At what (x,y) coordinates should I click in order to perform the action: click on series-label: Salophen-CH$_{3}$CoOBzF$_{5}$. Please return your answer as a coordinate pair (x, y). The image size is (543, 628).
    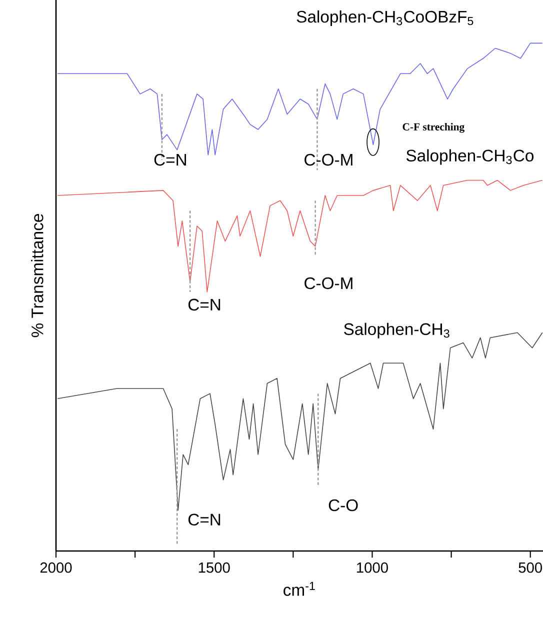
    Looking at the image, I should click on (385, 18).